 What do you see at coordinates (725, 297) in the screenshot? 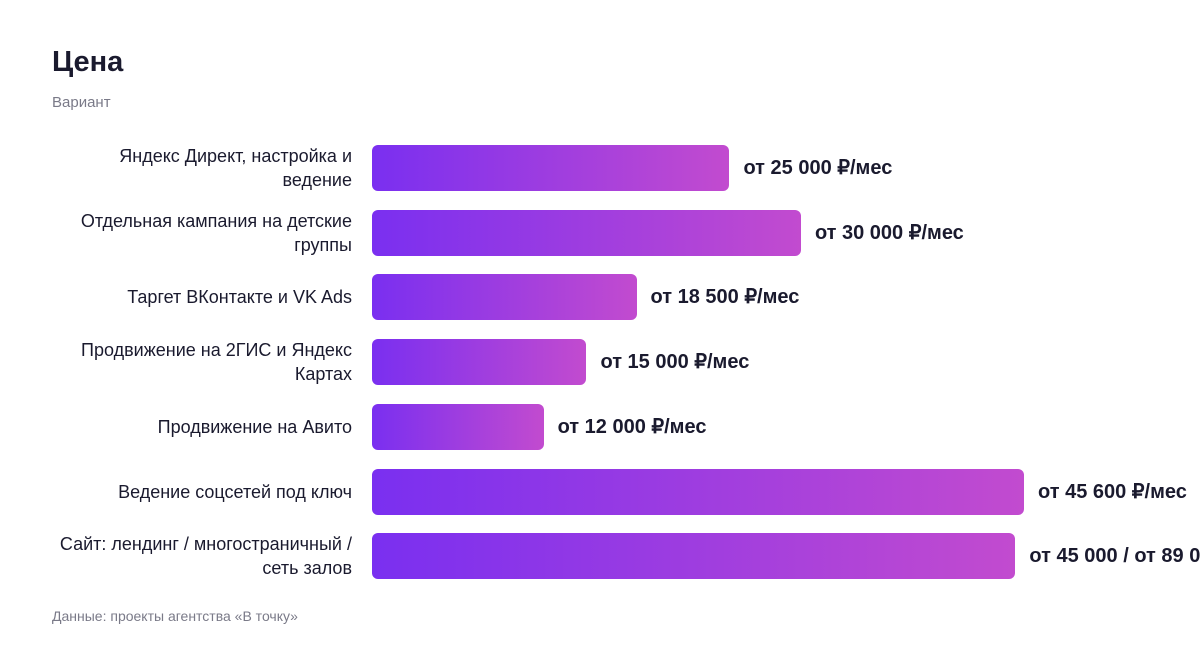
I see `value-label: от 18 500 ₽/мес` at bounding box center [725, 297].